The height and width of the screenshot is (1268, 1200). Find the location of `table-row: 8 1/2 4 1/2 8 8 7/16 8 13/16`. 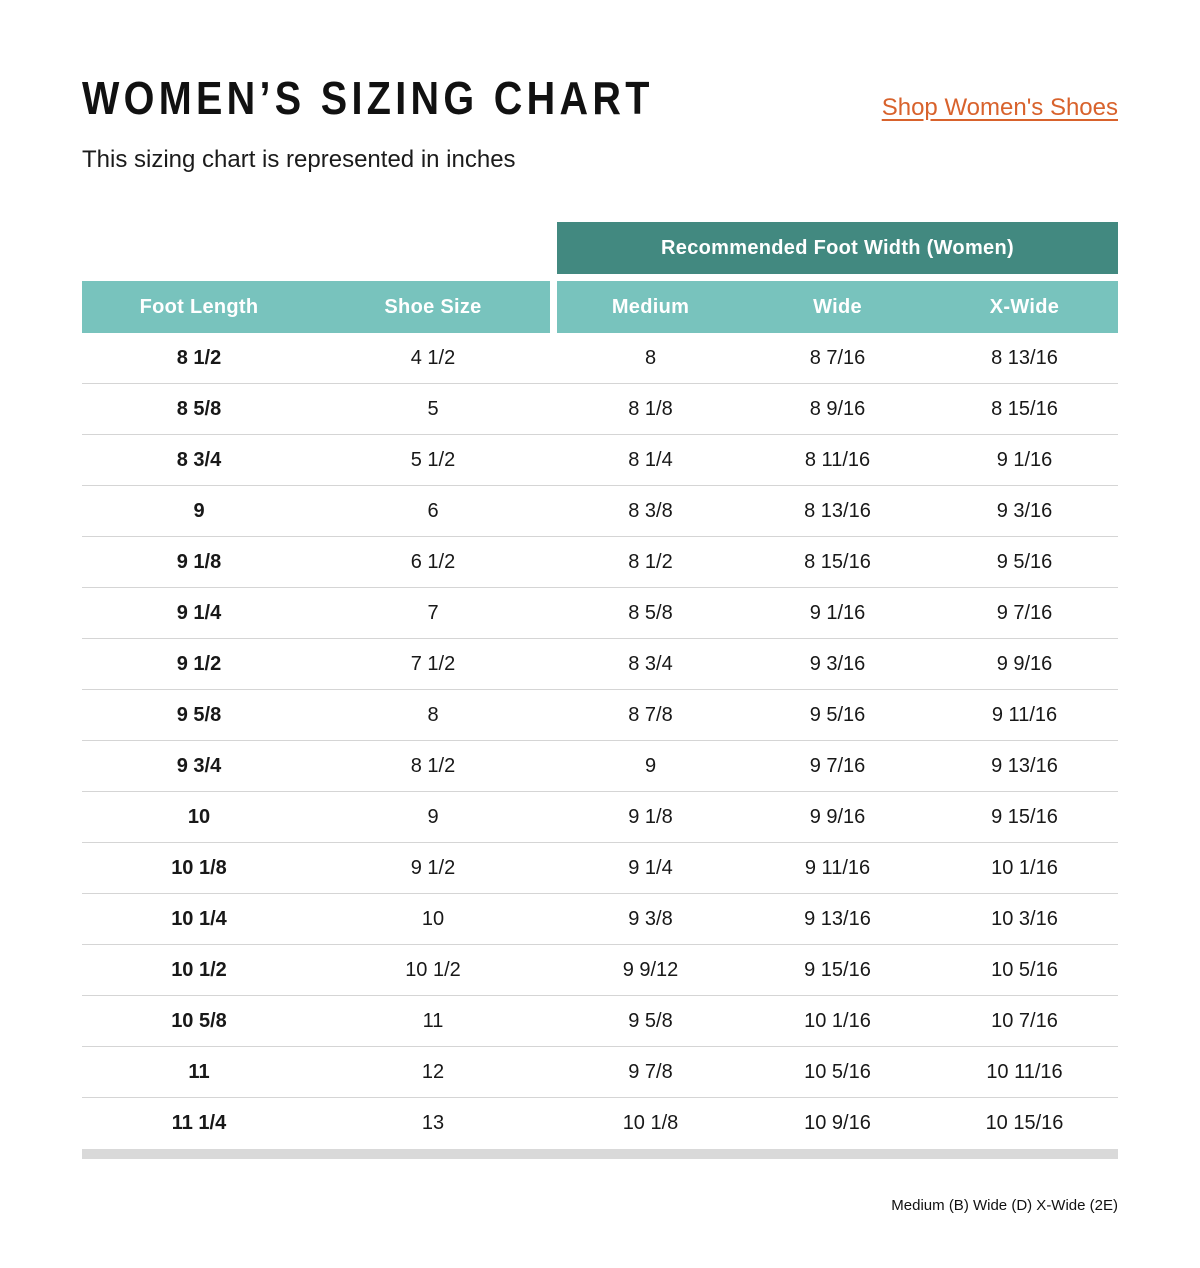

table-row: 8 1/2 4 1/2 8 8 7/16 8 13/16 is located at coordinates (600, 359).